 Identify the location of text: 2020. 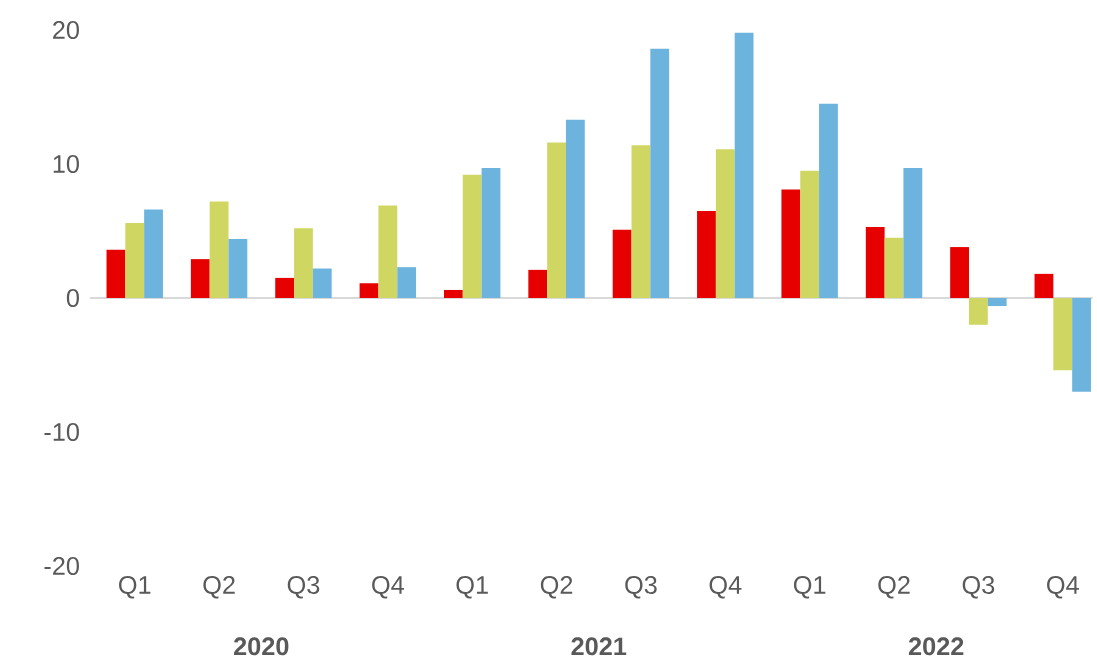
(261, 646).